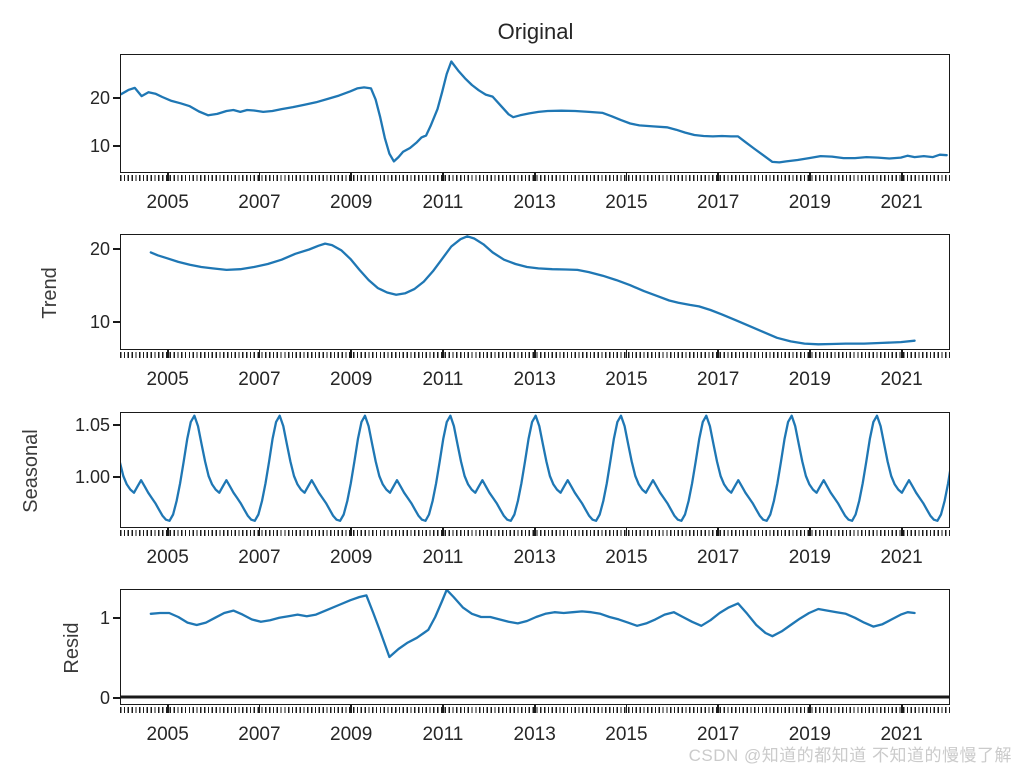 This screenshot has height=768, width=1024. What do you see at coordinates (850, 755) in the screenshot?
I see `csdn-watermark: CSDN @知道的都知道 不知道的慢慢了解` at bounding box center [850, 755].